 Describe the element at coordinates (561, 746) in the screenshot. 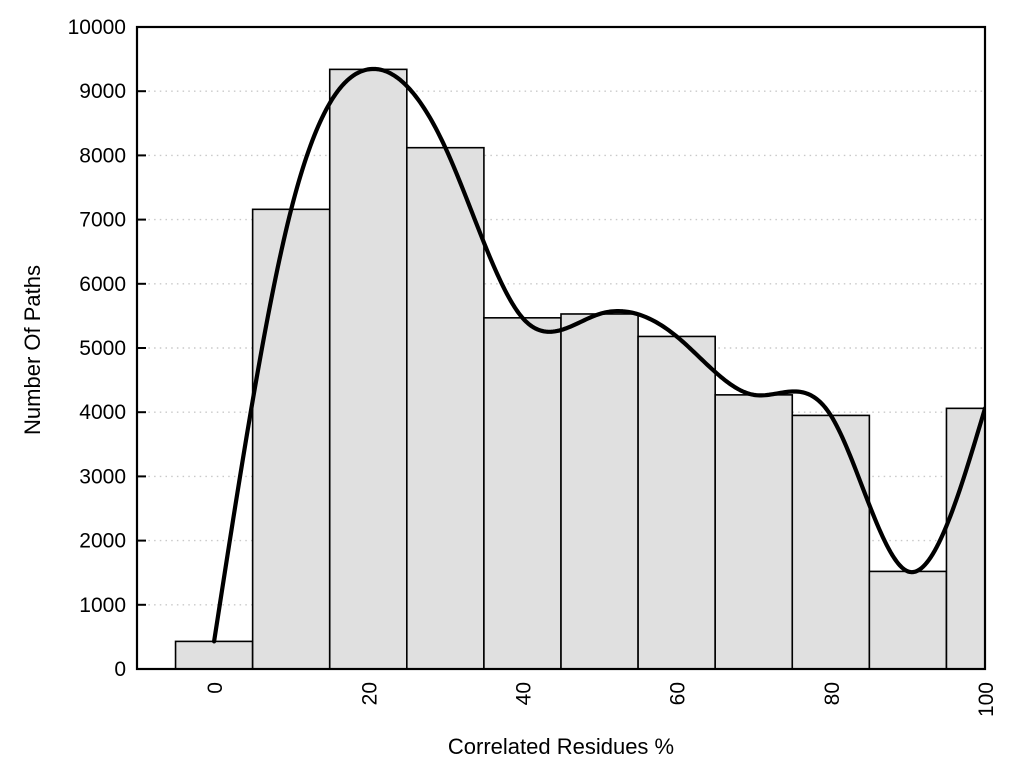

I see `x-axis-title: Correlated Residues %` at that location.